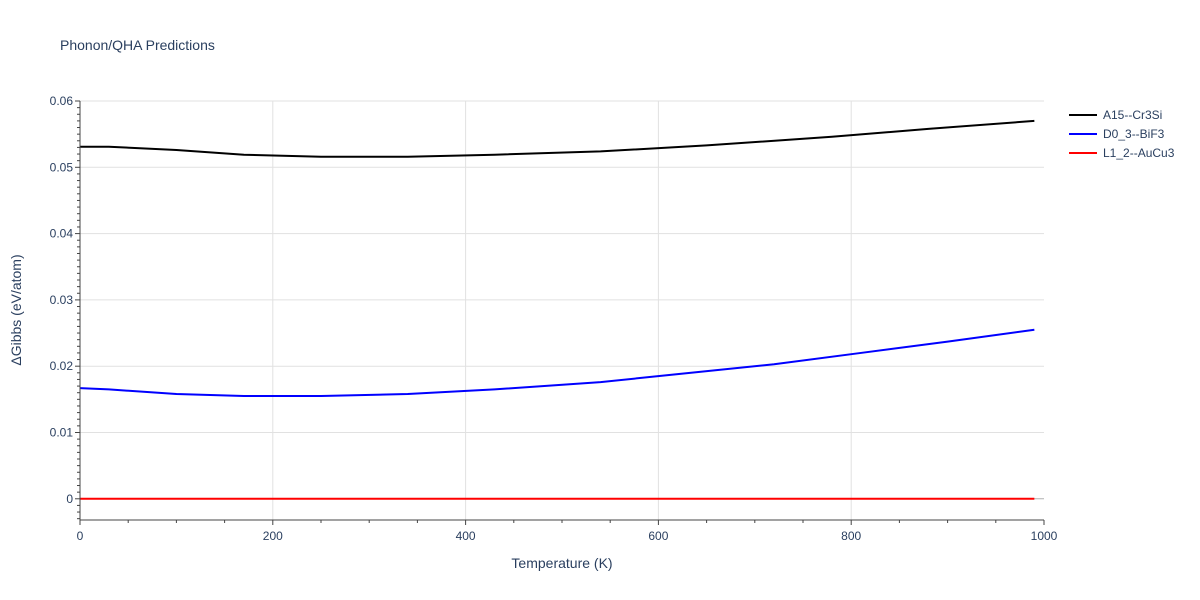 Image resolution: width=1200 pixels, height=600 pixels. Describe the element at coordinates (62, 167) in the screenshot. I see `y-tick-label: 0.05` at that location.